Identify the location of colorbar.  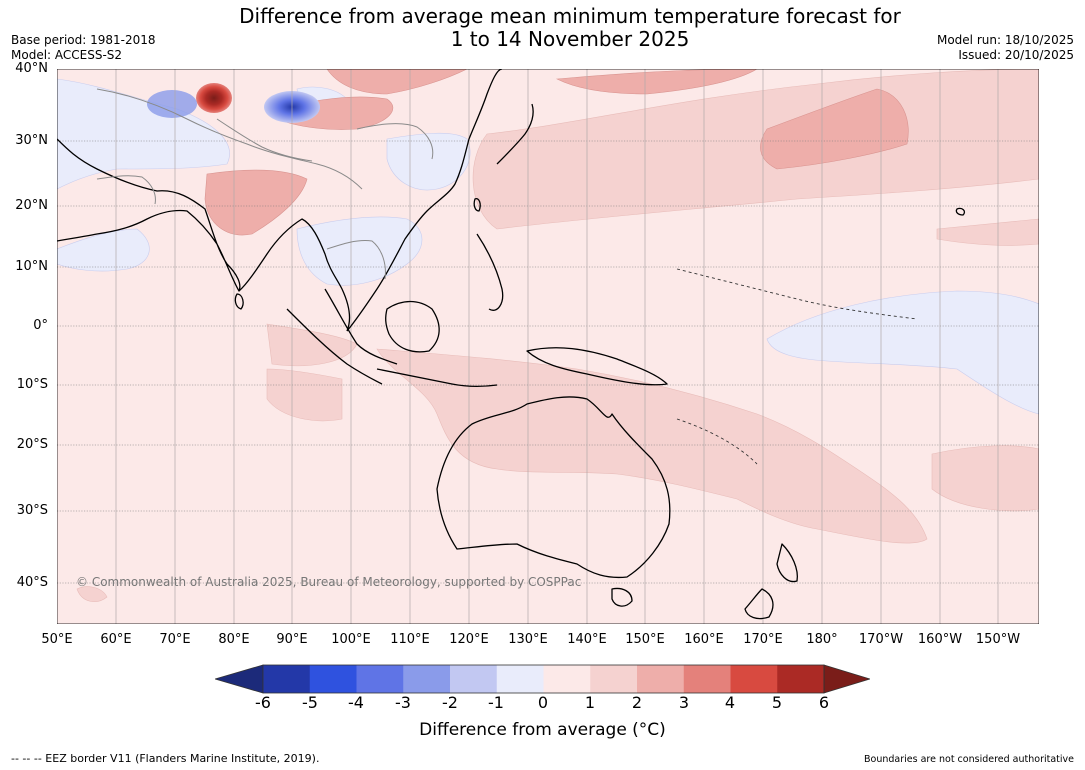
(542, 679).